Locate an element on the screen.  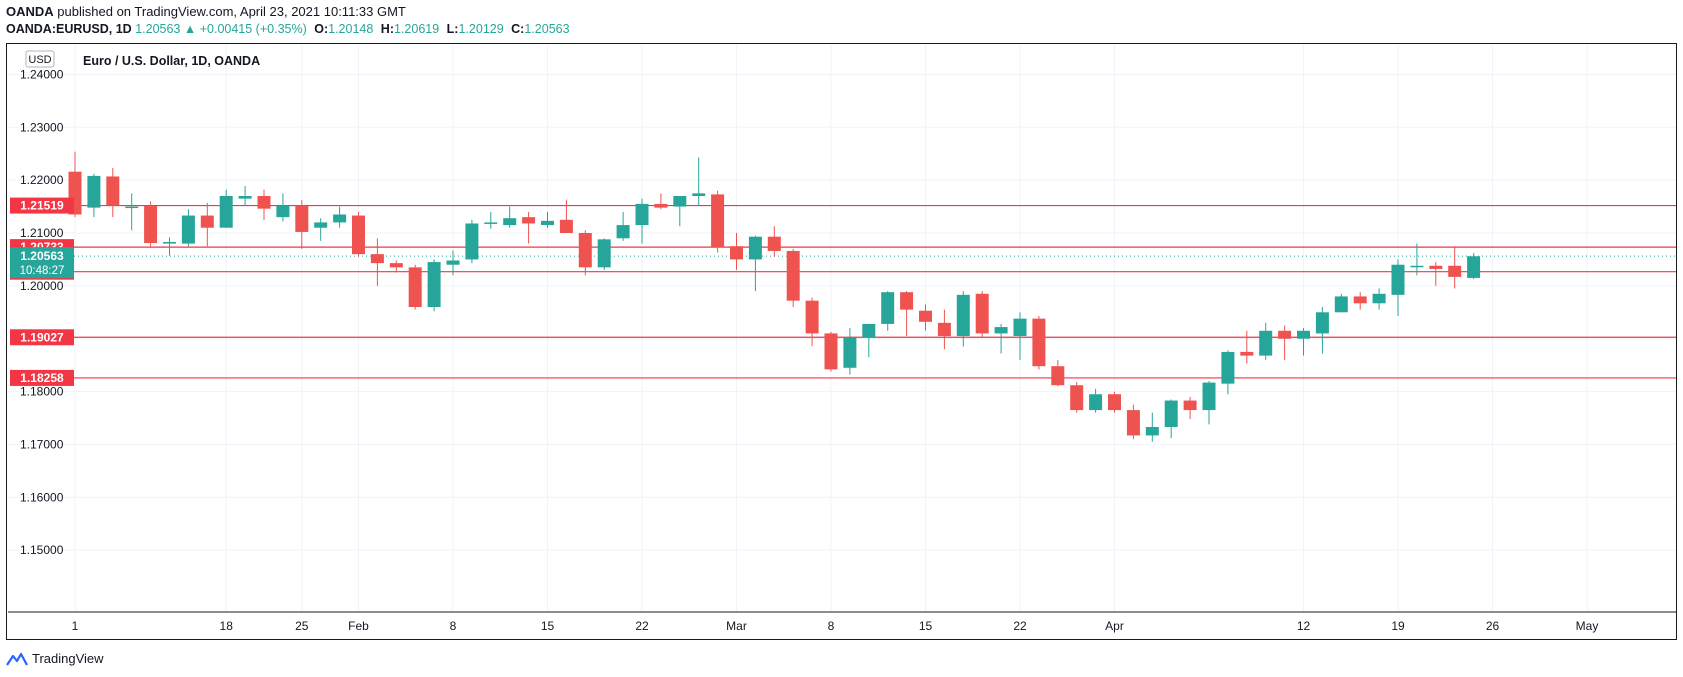
level-tag-label: 1.18258 is located at coordinates (42, 378).